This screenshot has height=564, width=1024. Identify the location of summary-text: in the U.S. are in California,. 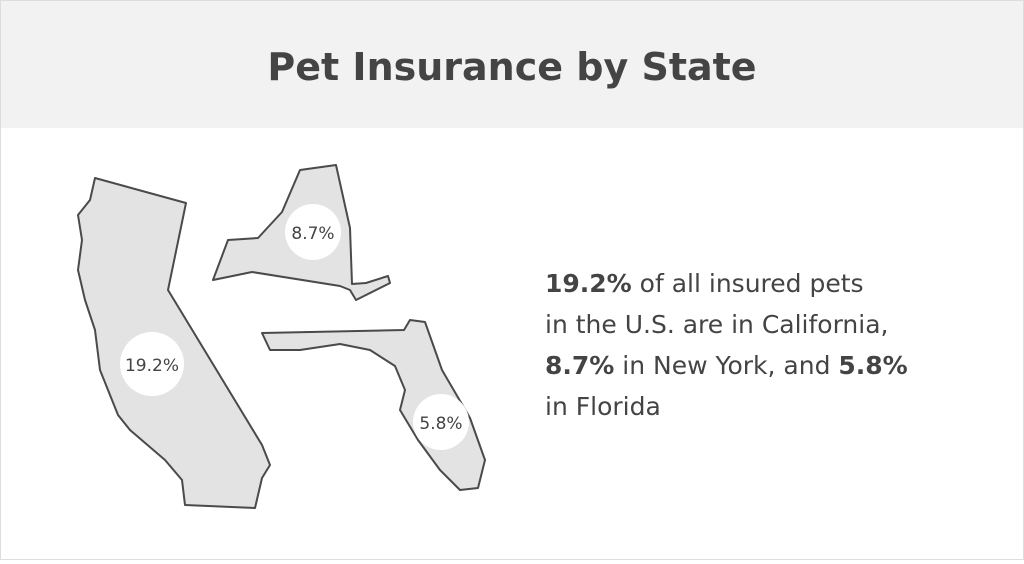
(717, 324).